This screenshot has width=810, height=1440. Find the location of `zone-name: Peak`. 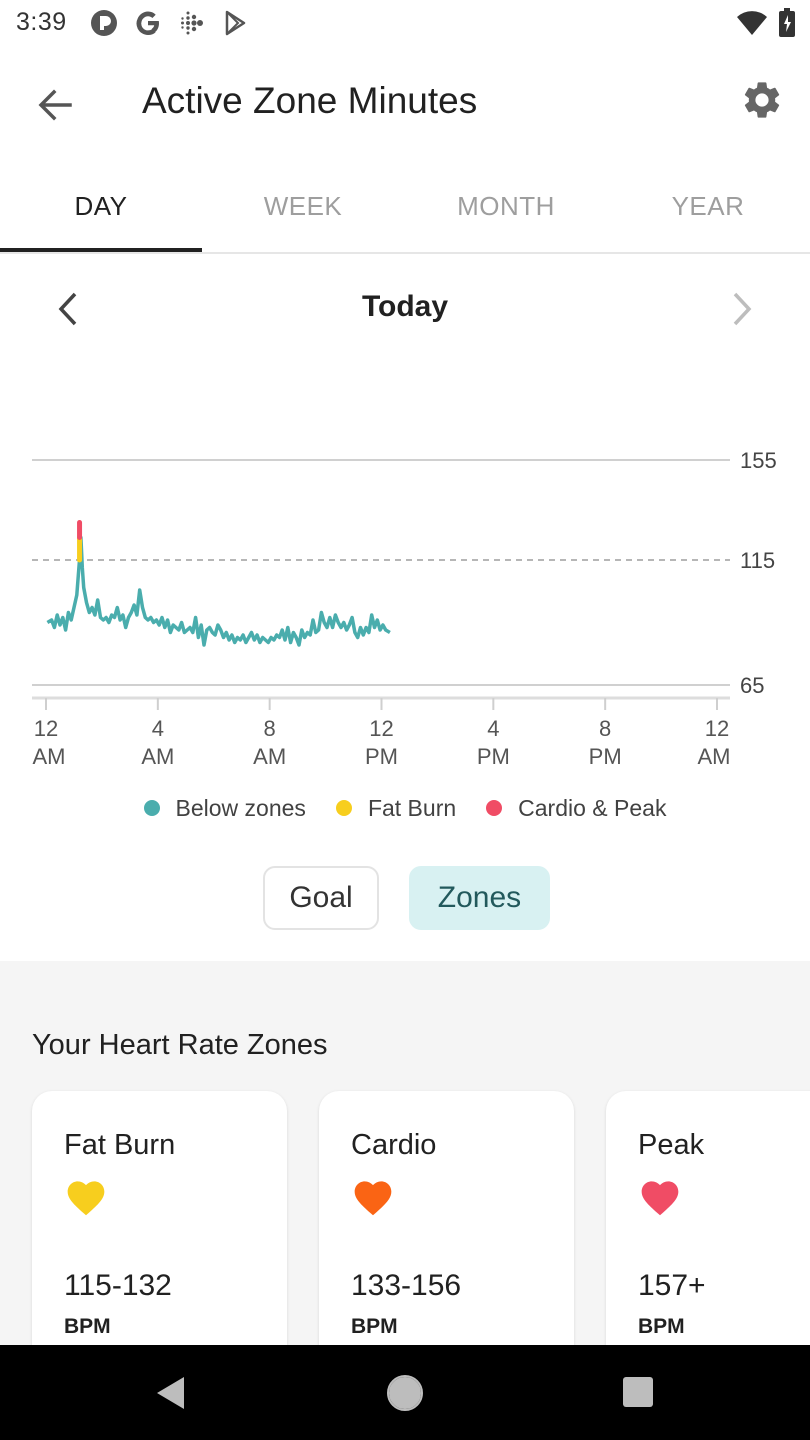

zone-name: Peak is located at coordinates (671, 1145).